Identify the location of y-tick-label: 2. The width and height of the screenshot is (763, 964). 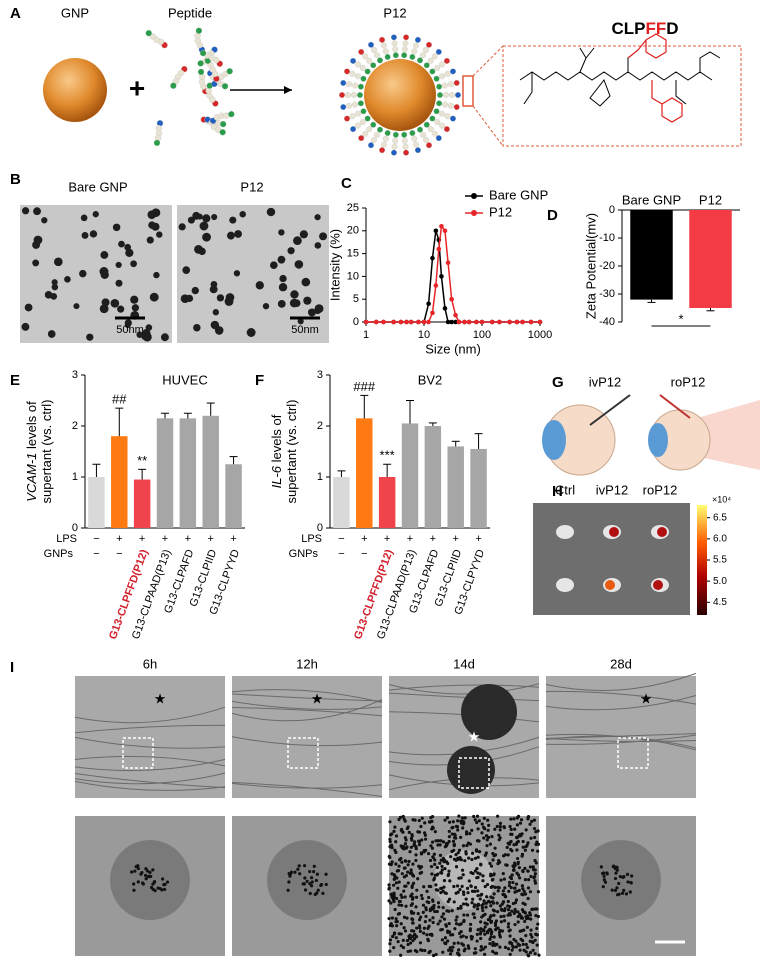
(75, 426).